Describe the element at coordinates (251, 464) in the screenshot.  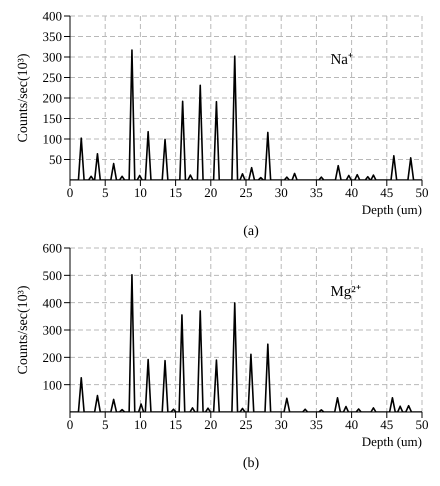
I see `text: (b)` at that location.